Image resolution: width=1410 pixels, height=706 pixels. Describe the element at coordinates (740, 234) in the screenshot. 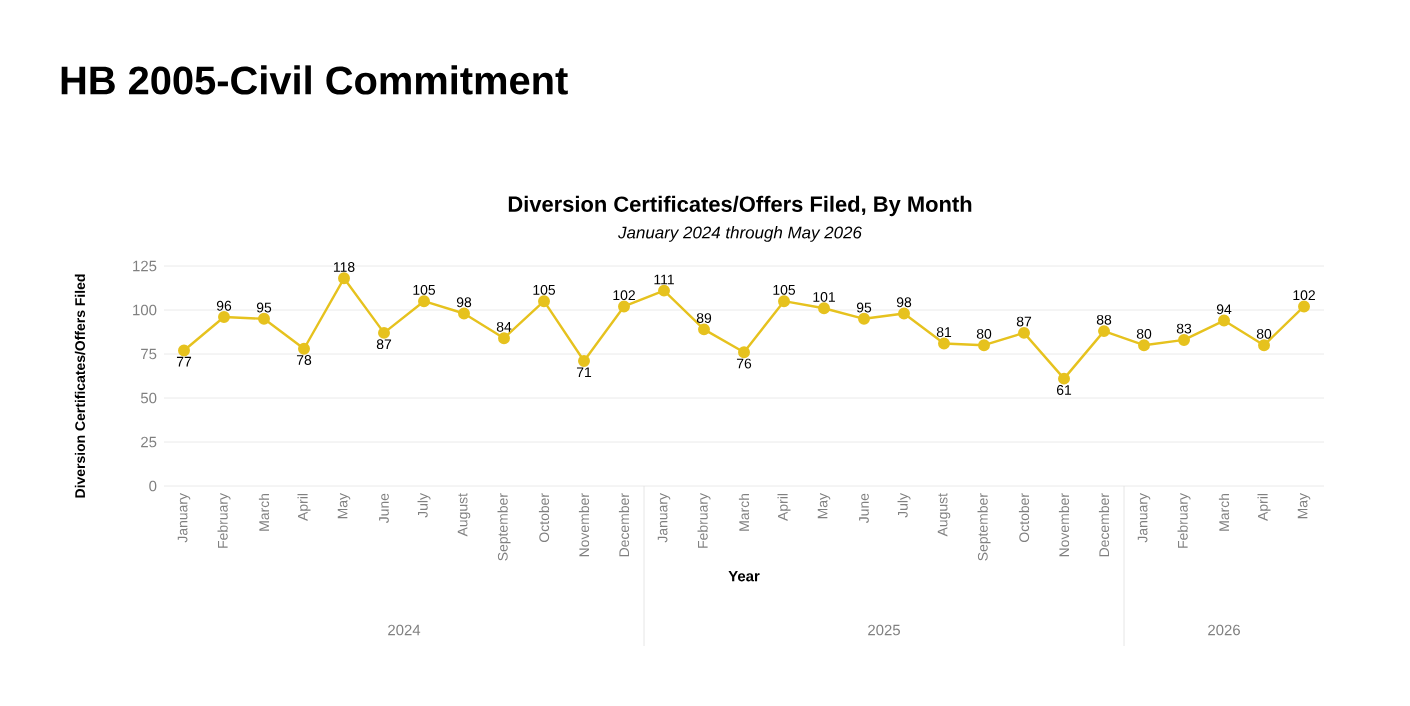

I see `chart-subtitle: January 2024 through May 2026` at that location.